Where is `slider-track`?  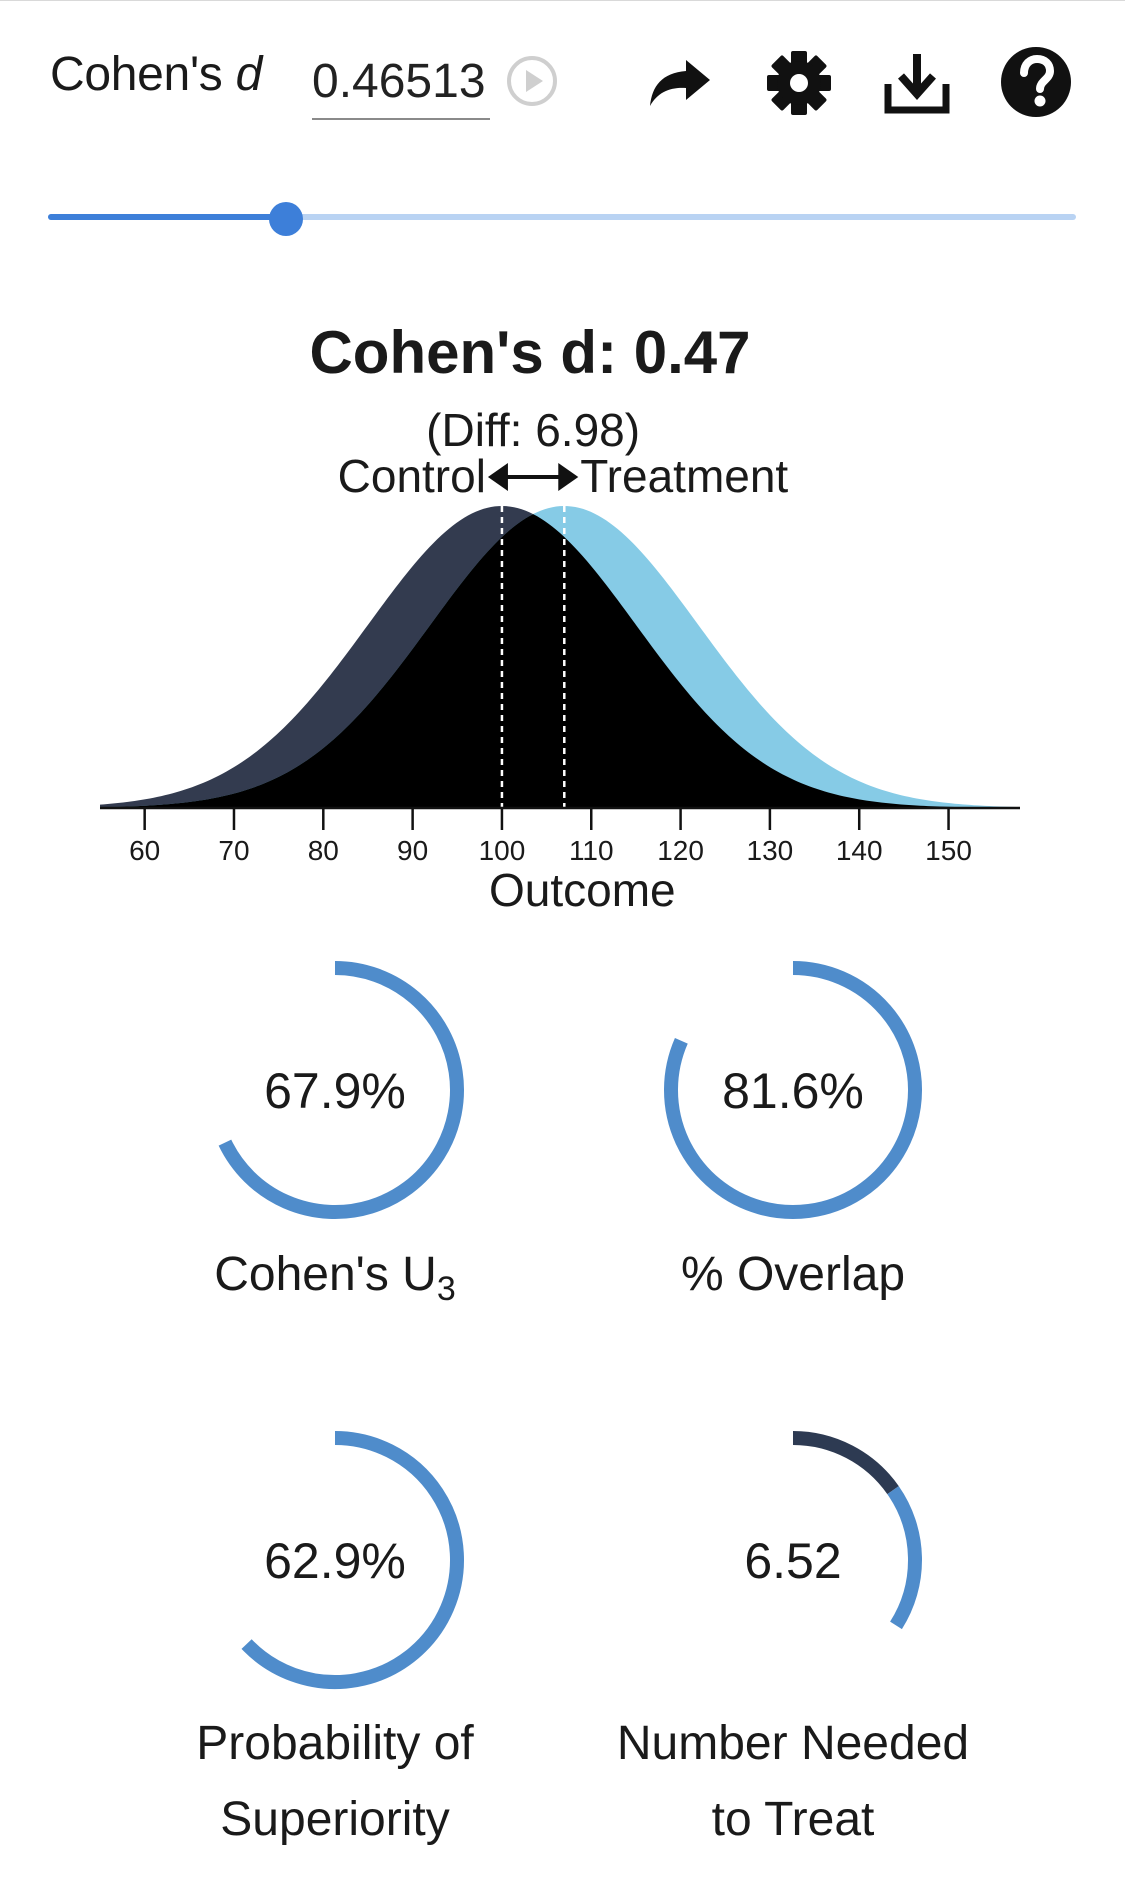
slider-track is located at coordinates (562, 217).